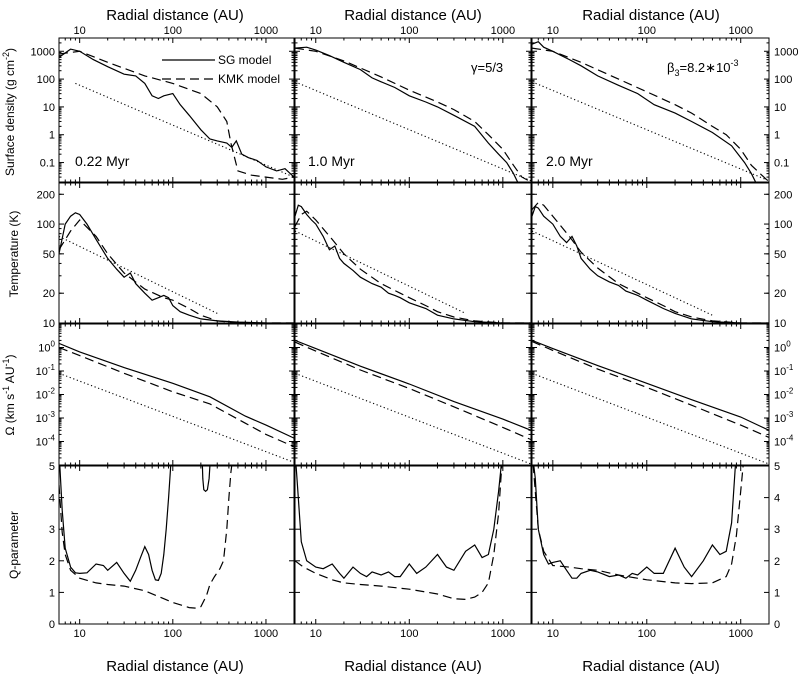  What do you see at coordinates (784, 394) in the screenshot?
I see `y-tick-label-right: 10⁻²` at bounding box center [784, 394].